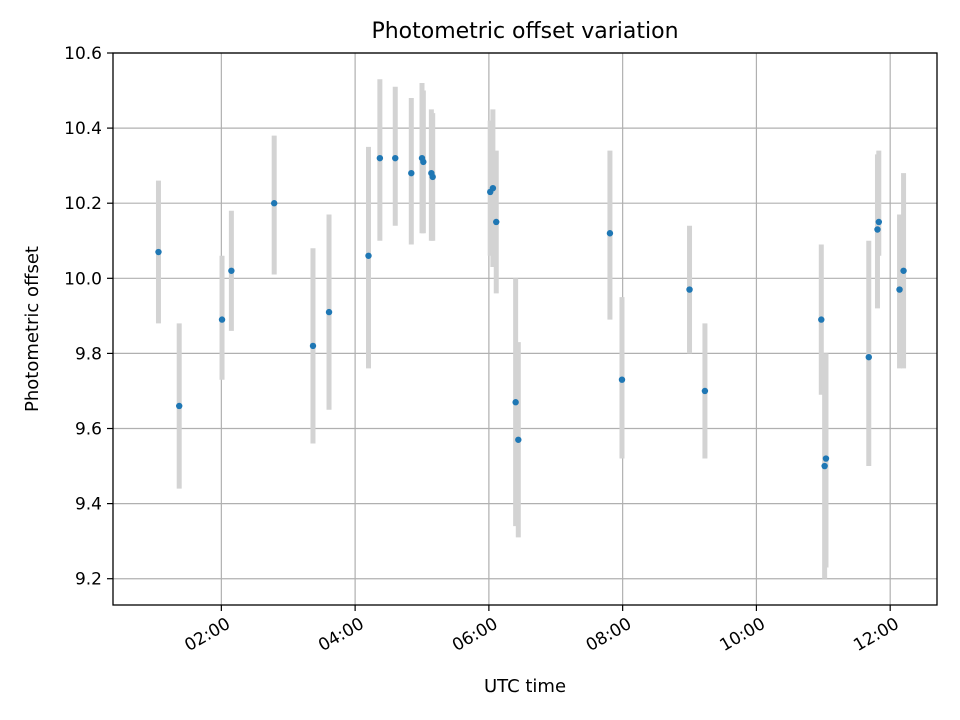 The width and height of the screenshot is (960, 720). I want to click on y-tick-label: 10.2, so click(83, 204).